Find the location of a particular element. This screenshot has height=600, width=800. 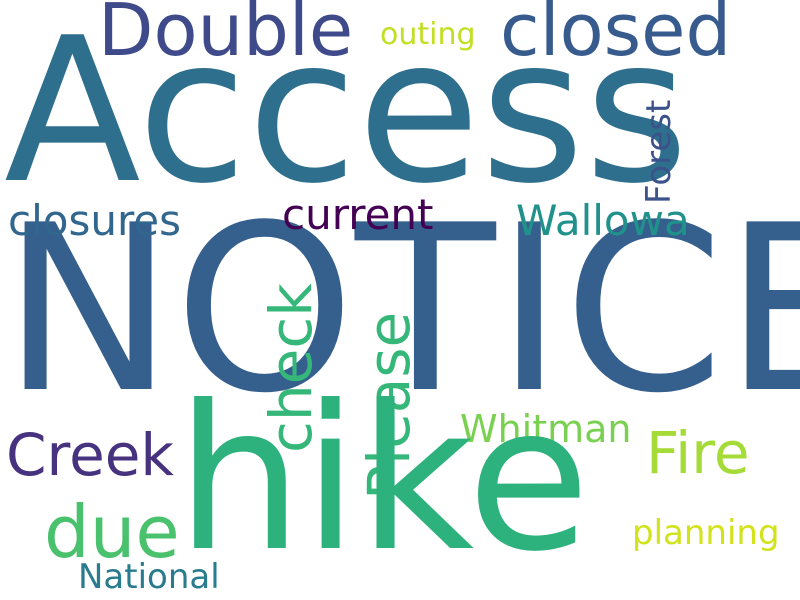

word-planning: planning is located at coordinates (706, 533).